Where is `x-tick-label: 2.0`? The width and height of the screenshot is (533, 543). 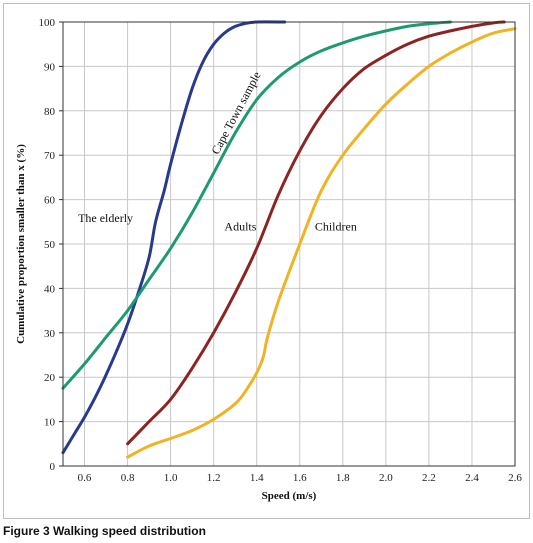 x-tick-label: 2.0 is located at coordinates (386, 478).